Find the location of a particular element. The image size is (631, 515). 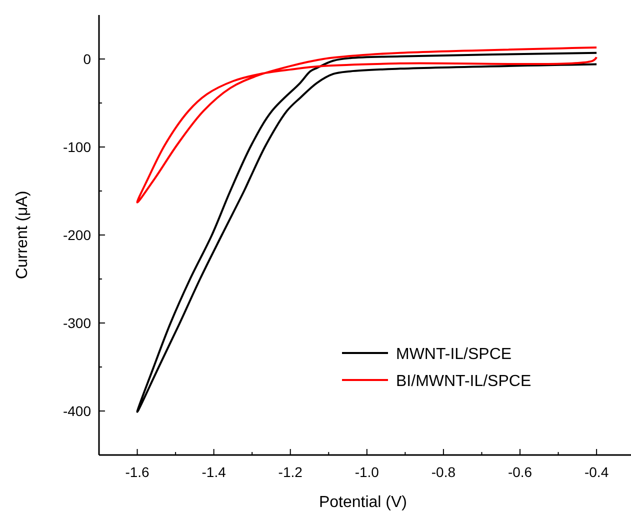

y-tick-label: -300 is located at coordinates (77, 323).